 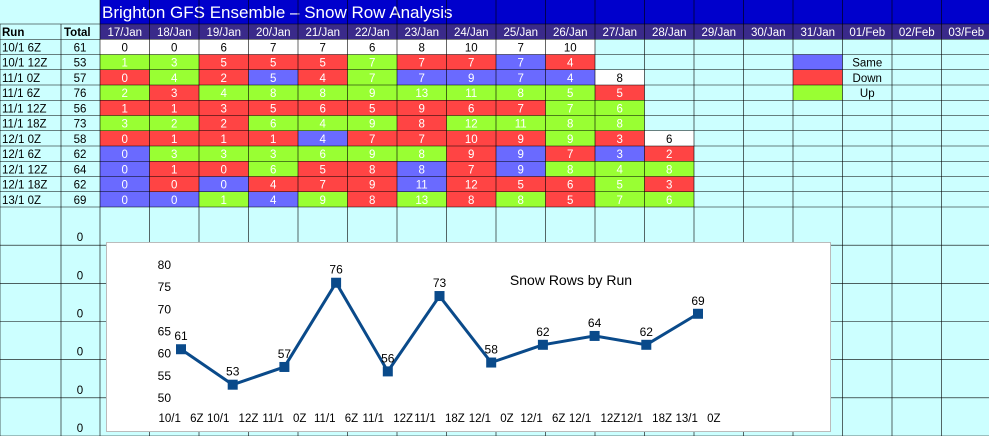 I want to click on cell-value: 11, so click(x=471, y=94).